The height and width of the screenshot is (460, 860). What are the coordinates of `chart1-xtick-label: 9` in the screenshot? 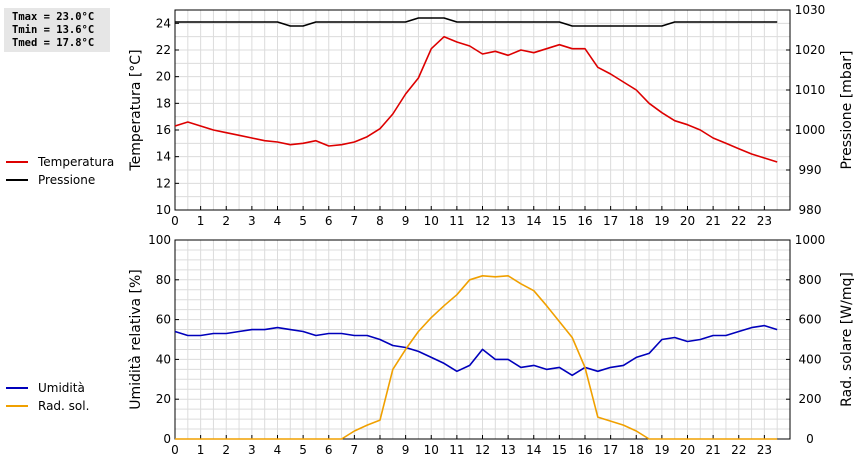 It's located at (406, 221).